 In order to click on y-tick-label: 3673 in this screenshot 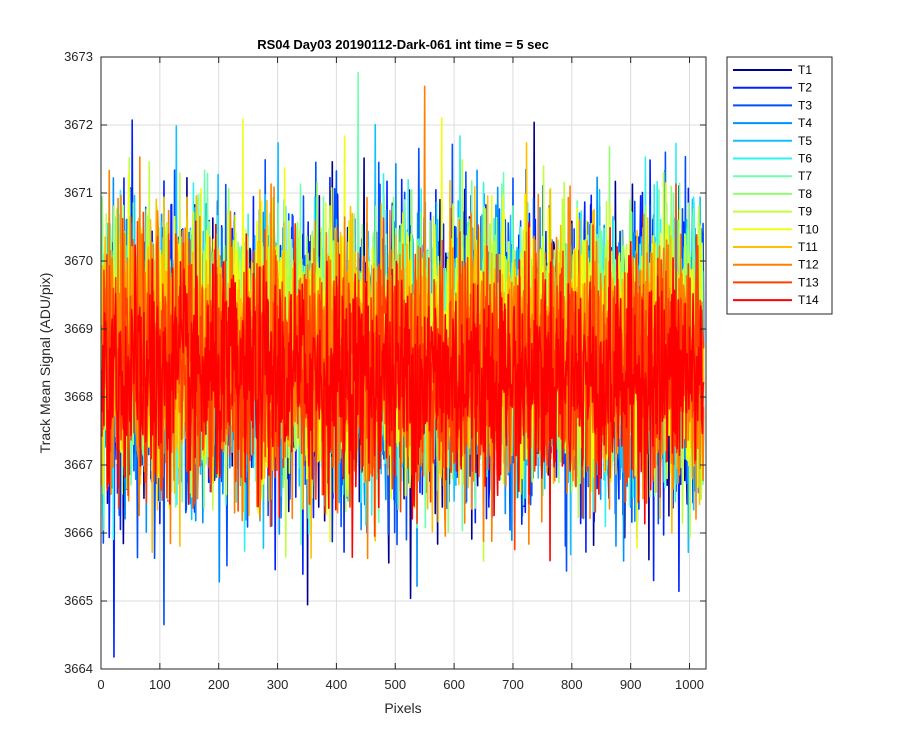, I will do `click(78, 56)`.